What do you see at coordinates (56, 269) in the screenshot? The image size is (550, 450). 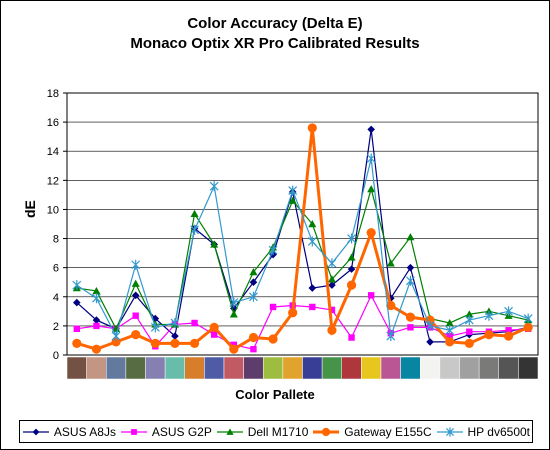 I see `y-tick-label: 6` at bounding box center [56, 269].